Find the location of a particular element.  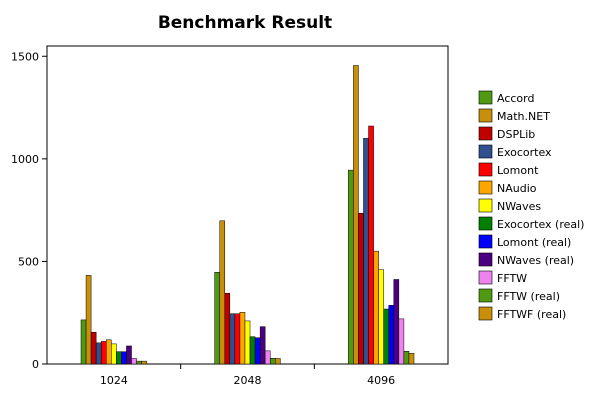

legend-label: NWaves is located at coordinates (519, 206).